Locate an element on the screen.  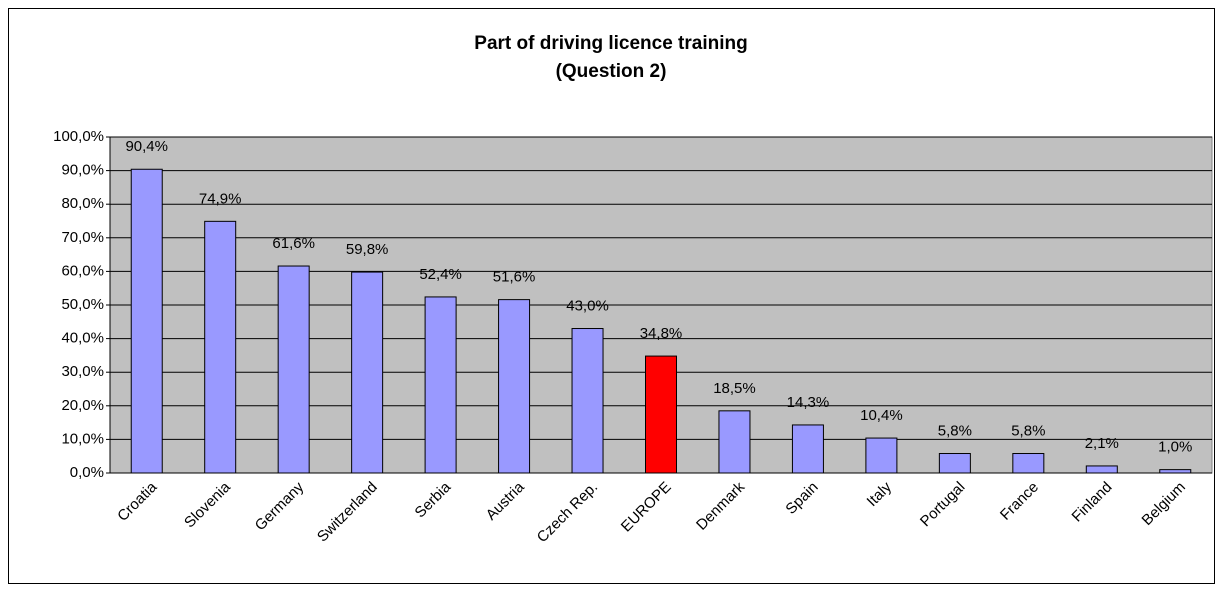
data-label: 90,4% is located at coordinates (146, 146).